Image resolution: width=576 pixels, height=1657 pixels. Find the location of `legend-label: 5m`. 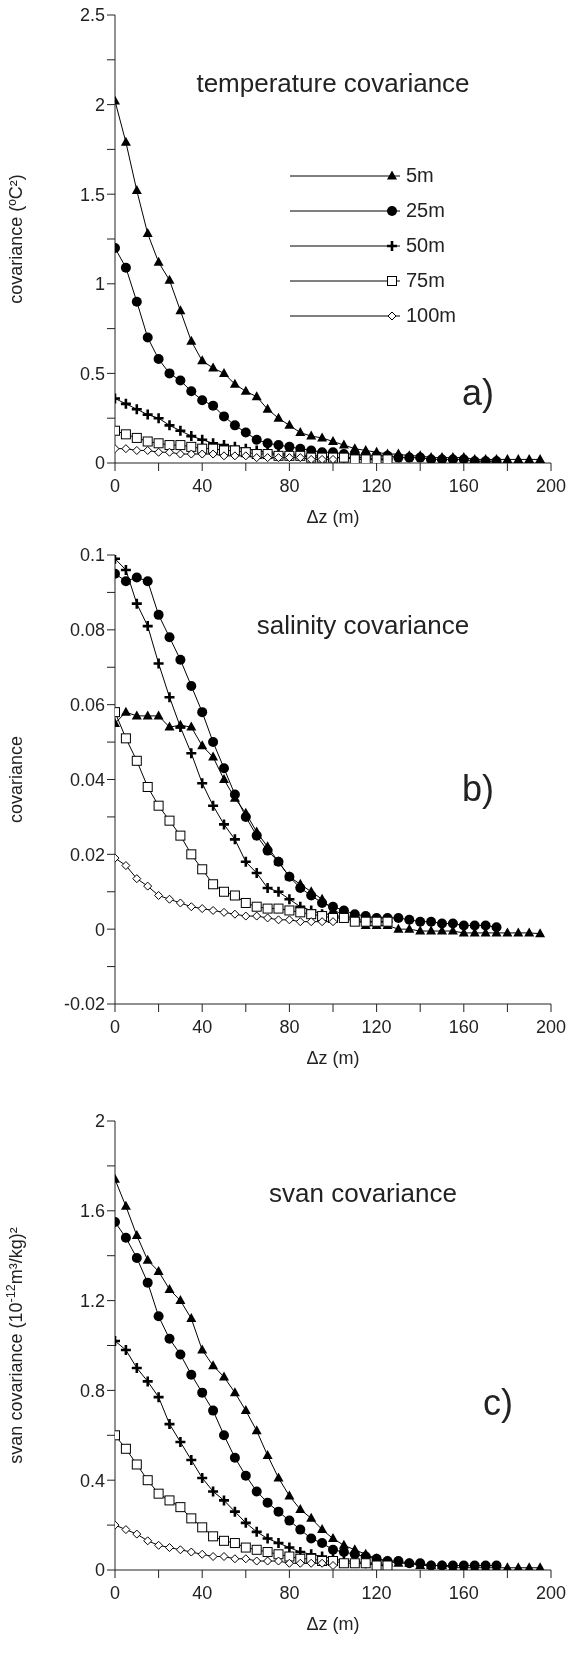

legend-label: 5m is located at coordinates (420, 175).